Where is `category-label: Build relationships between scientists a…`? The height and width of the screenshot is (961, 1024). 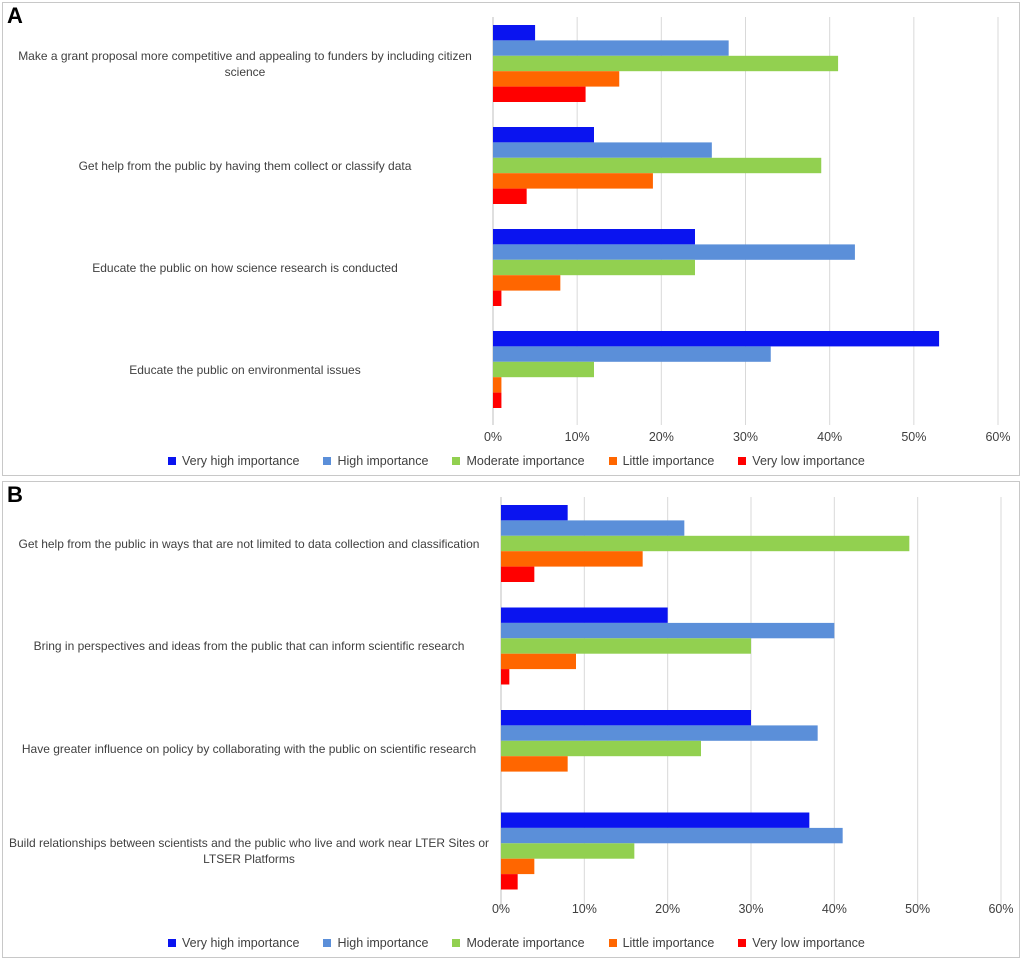
category-label: Build relationships between scientists a… is located at coordinates (249, 851).